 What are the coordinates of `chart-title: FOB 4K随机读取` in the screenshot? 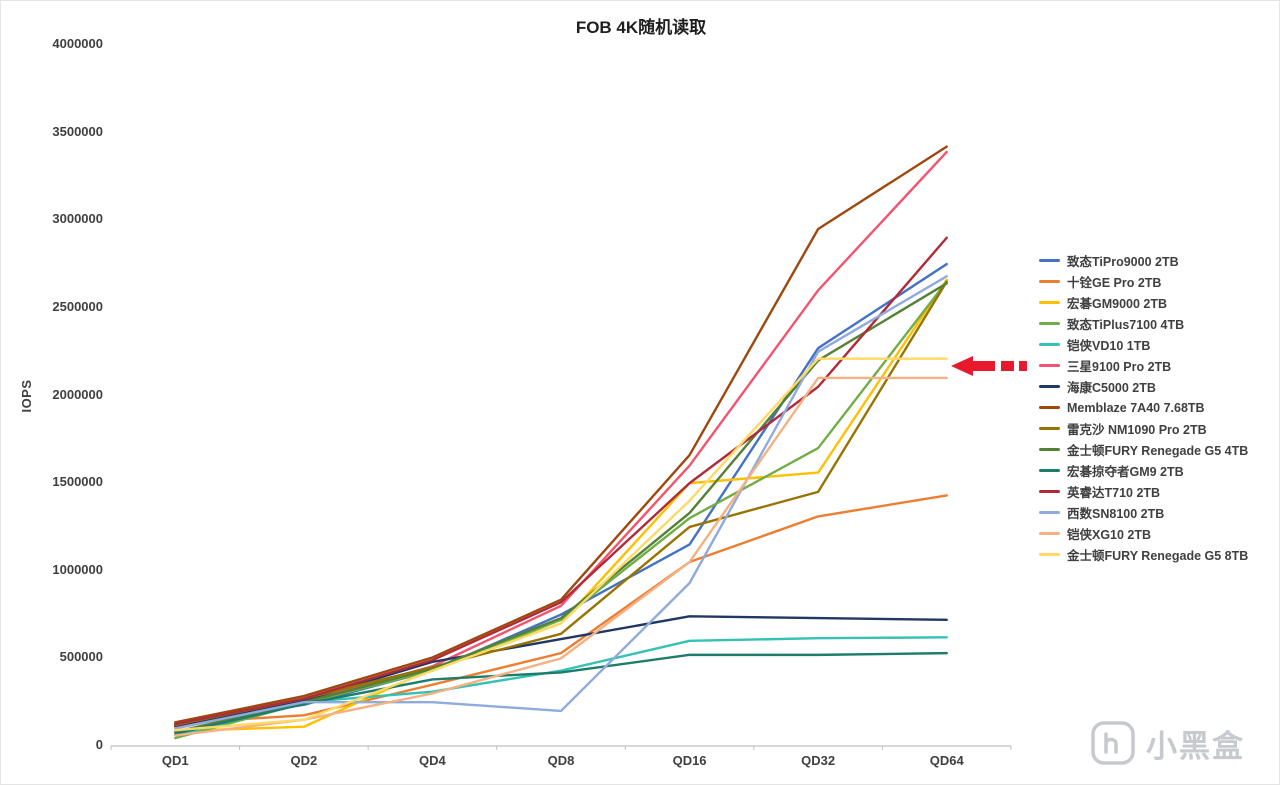 It's located at (641, 27).